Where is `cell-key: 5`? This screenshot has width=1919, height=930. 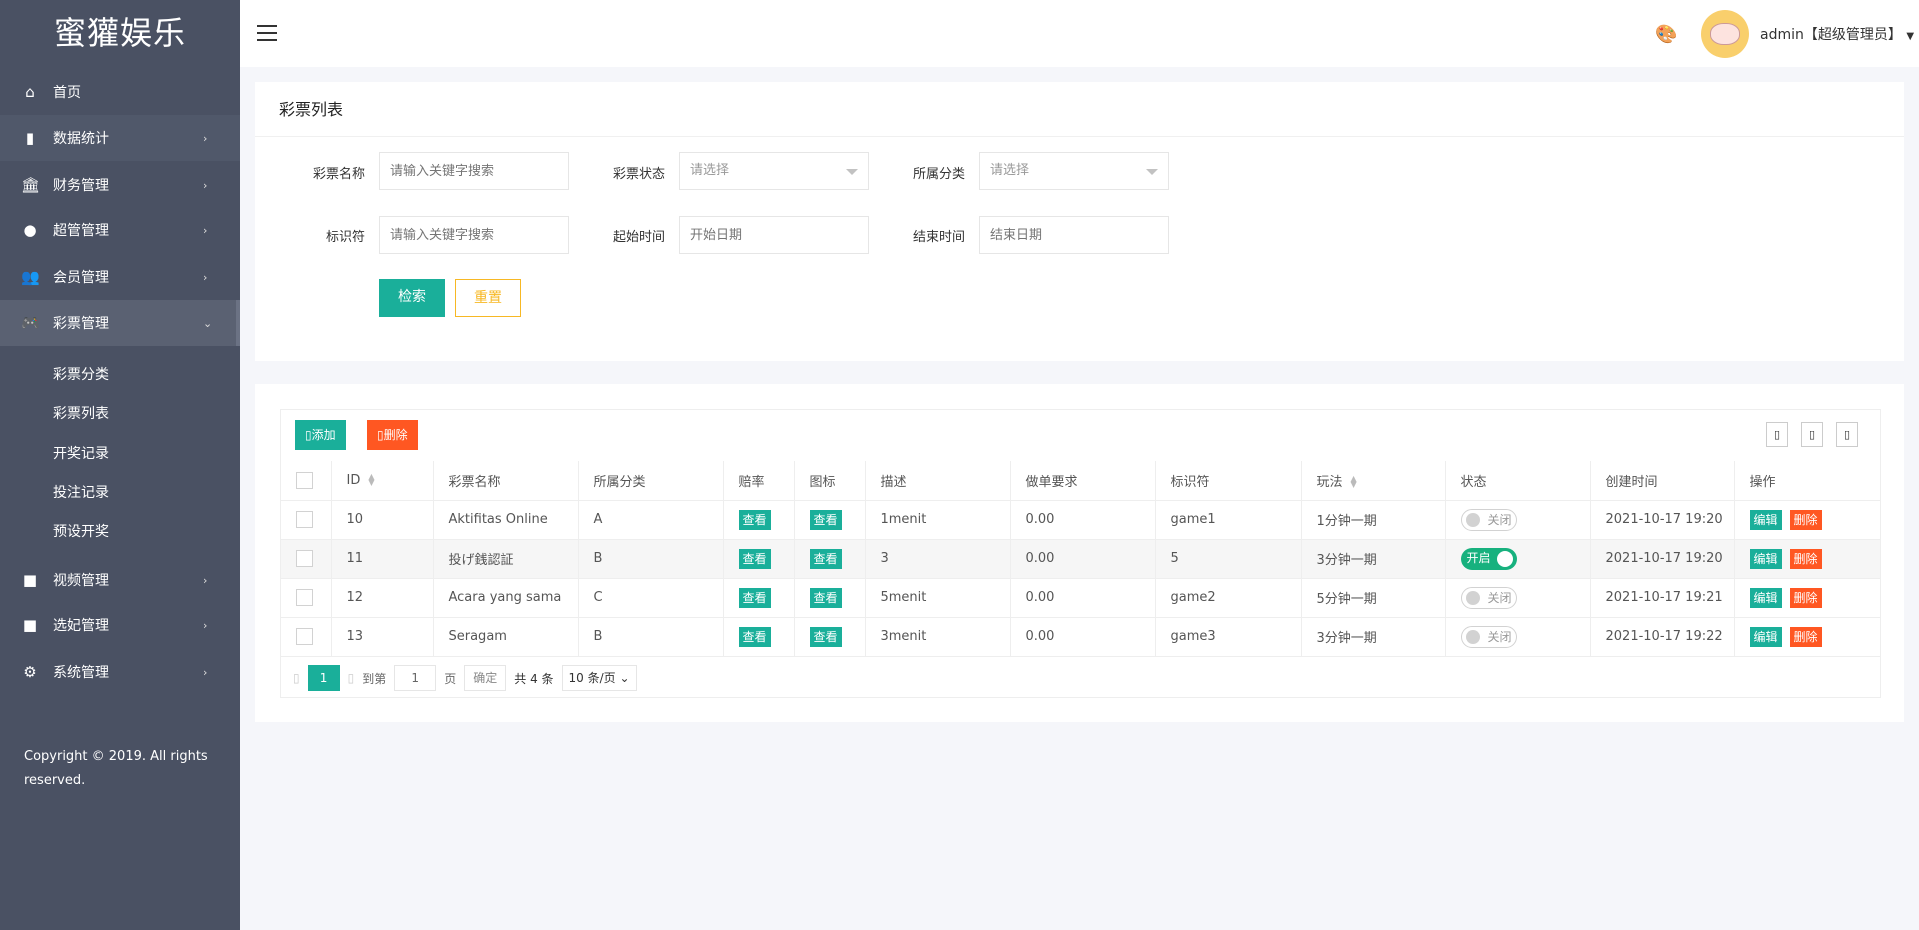
cell-key: 5 is located at coordinates (1228, 559).